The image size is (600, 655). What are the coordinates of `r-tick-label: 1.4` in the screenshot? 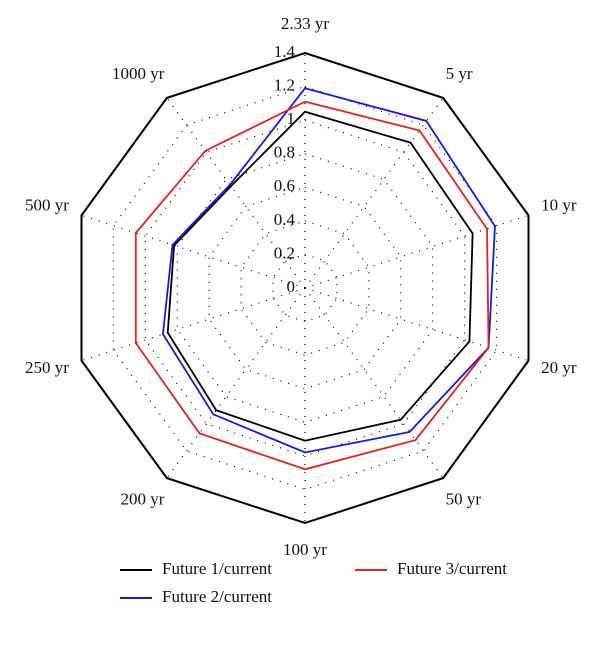 It's located at (285, 51).